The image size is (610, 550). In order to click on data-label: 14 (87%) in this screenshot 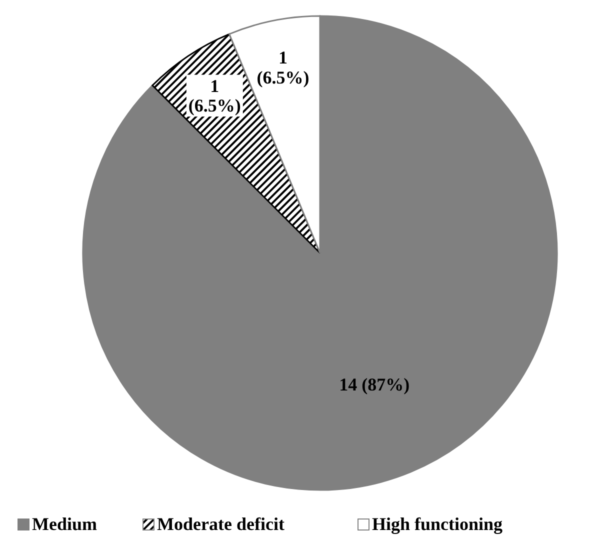, I will do `click(374, 384)`.